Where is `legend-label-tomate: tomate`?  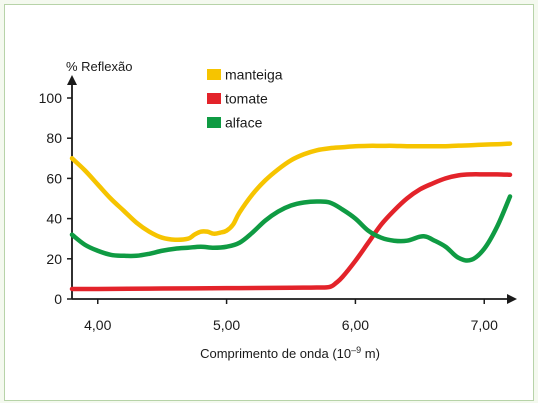
legend-label-tomate: tomate is located at coordinates (246, 99).